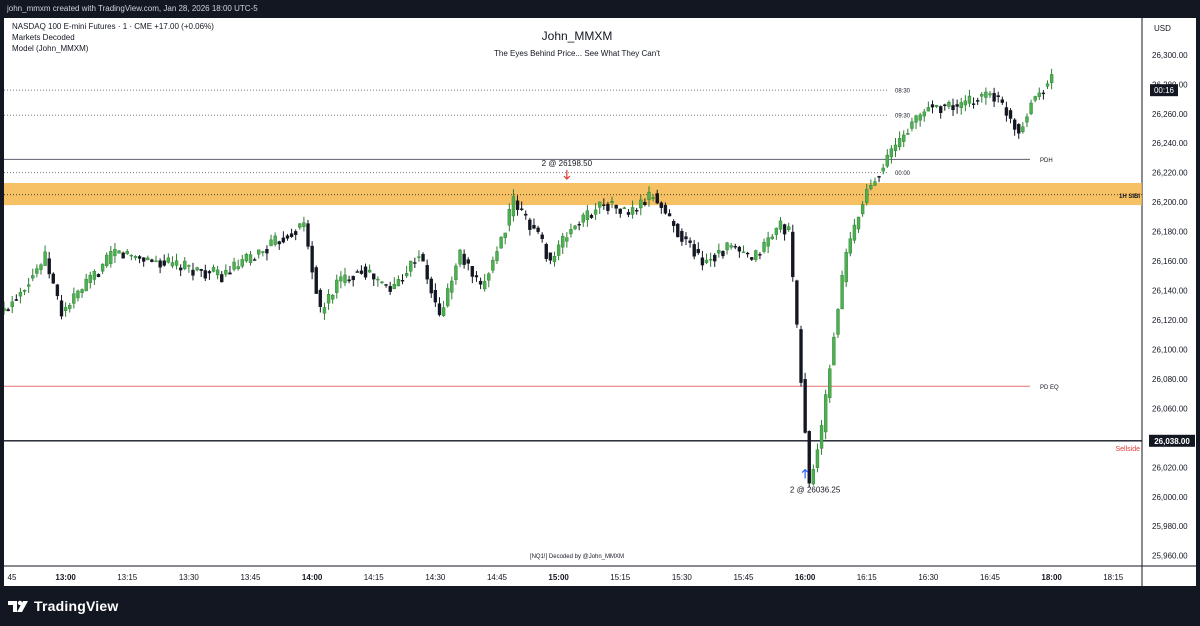 The image size is (1200, 626). I want to click on price-tick-label: 26,240.00, so click(1170, 143).